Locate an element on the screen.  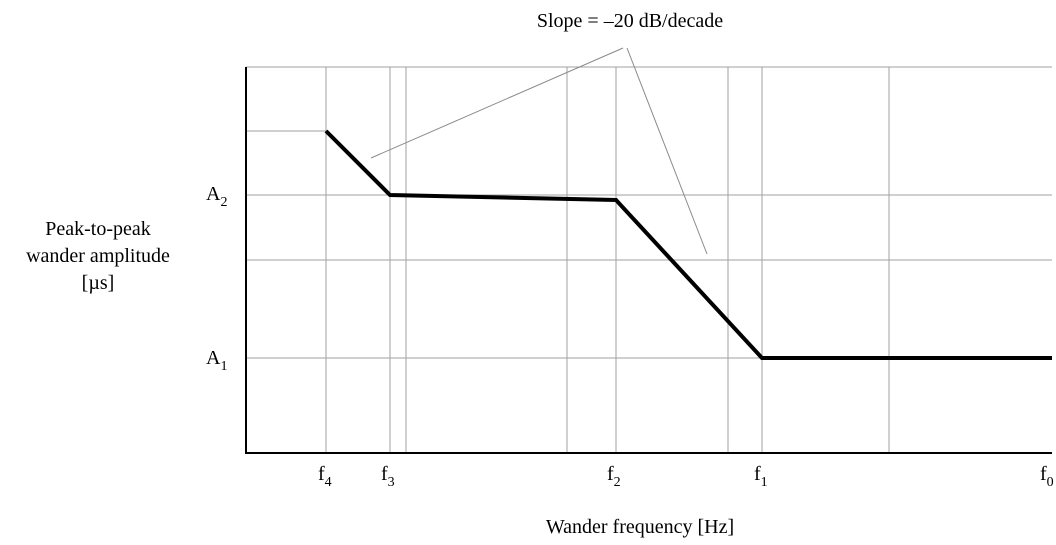
leader-left is located at coordinates (497, 103).